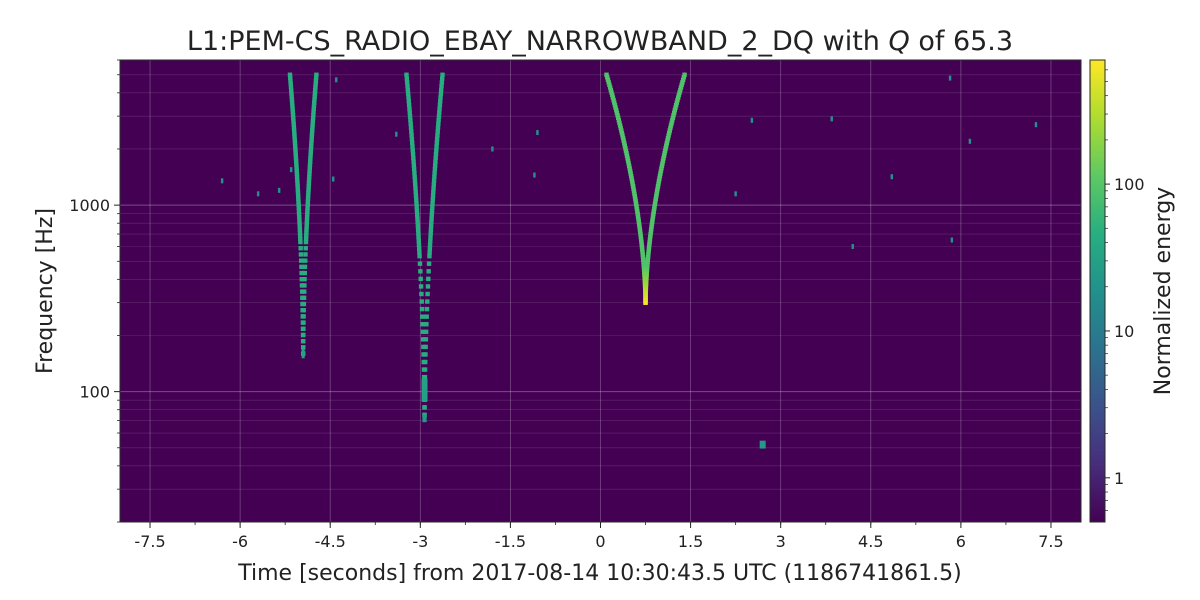  I want to click on x-tick-label: -7.5, so click(149, 541).